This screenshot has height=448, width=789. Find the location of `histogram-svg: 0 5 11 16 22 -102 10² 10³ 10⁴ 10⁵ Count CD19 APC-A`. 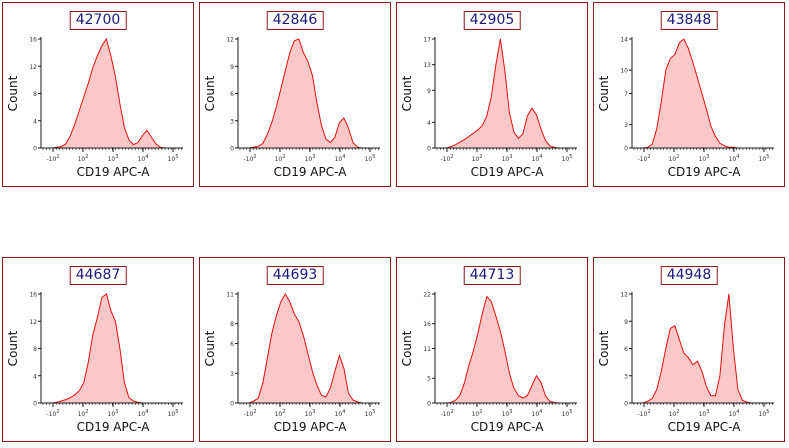

histogram-svg: 0 5 11 16 22 -102 10² 10³ 10⁴ 10⁵ Count CD19 APC-A is located at coordinates (488, 363).